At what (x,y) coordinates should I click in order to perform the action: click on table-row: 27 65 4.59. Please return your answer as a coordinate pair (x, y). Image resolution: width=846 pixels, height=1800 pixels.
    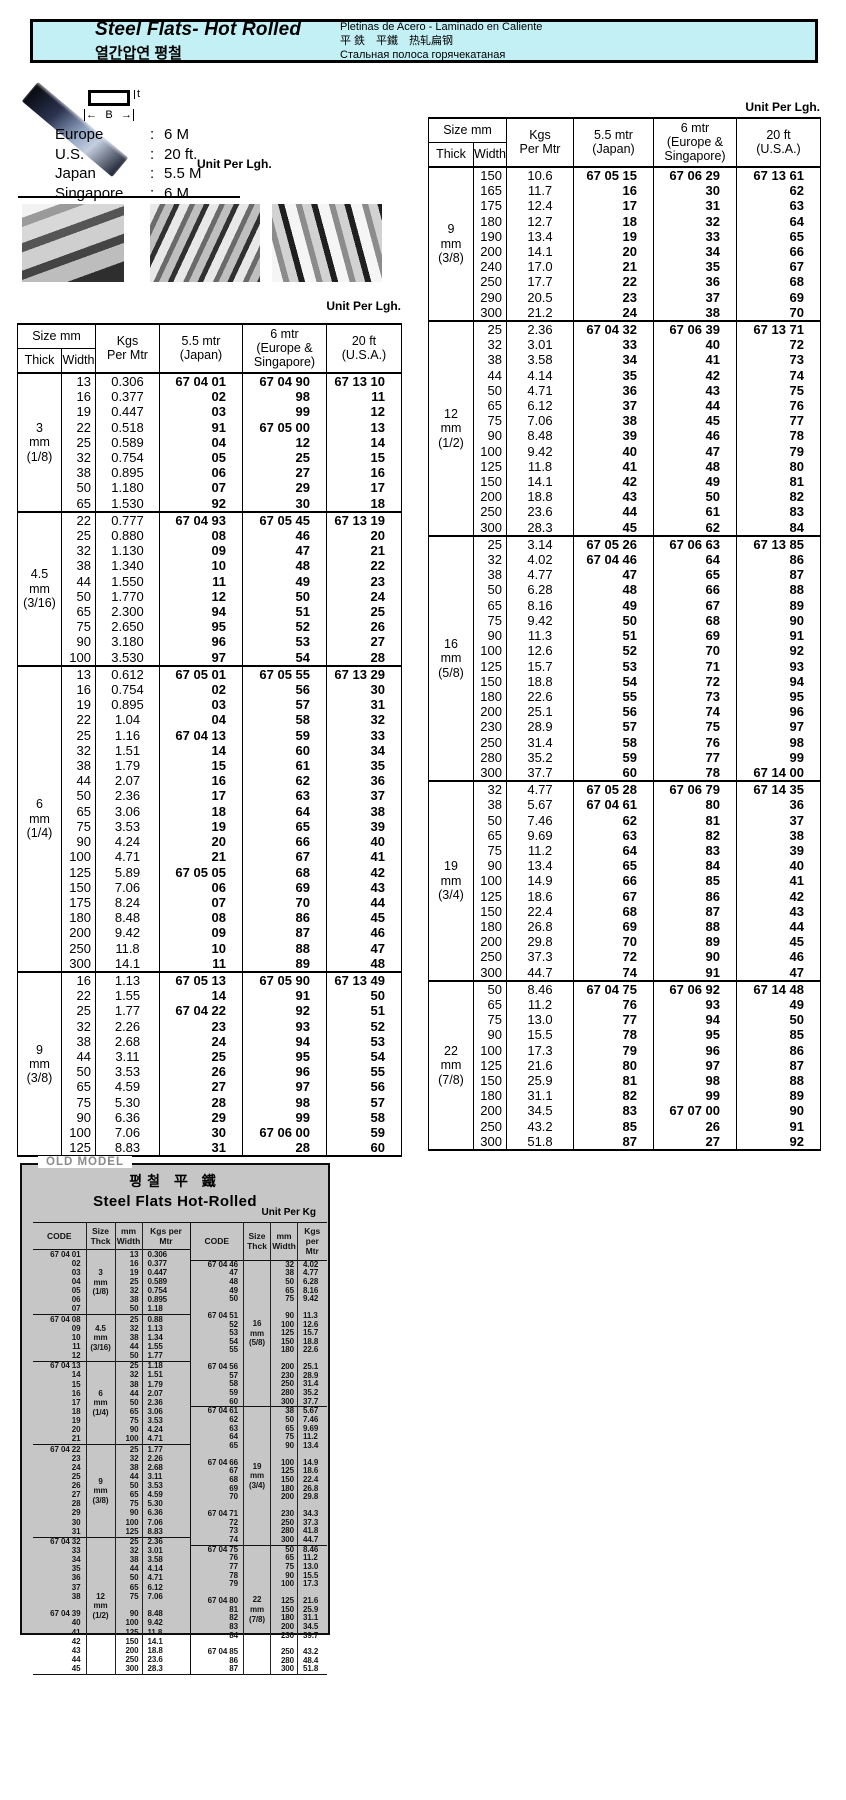
    Looking at the image, I should click on (111, 1495).